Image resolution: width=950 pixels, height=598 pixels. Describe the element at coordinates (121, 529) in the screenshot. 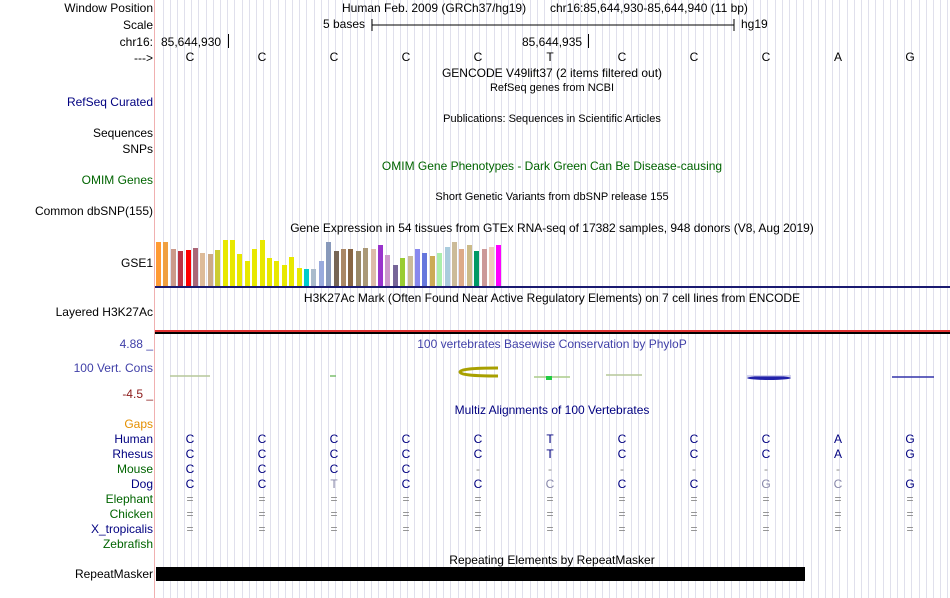

I see `species-label: X_tropicalis` at that location.